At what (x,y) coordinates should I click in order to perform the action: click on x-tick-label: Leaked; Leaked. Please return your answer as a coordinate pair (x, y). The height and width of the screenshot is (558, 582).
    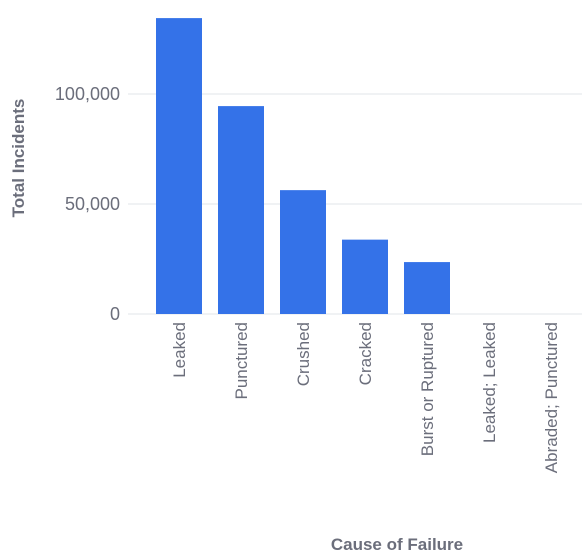
    Looking at the image, I should click on (489, 382).